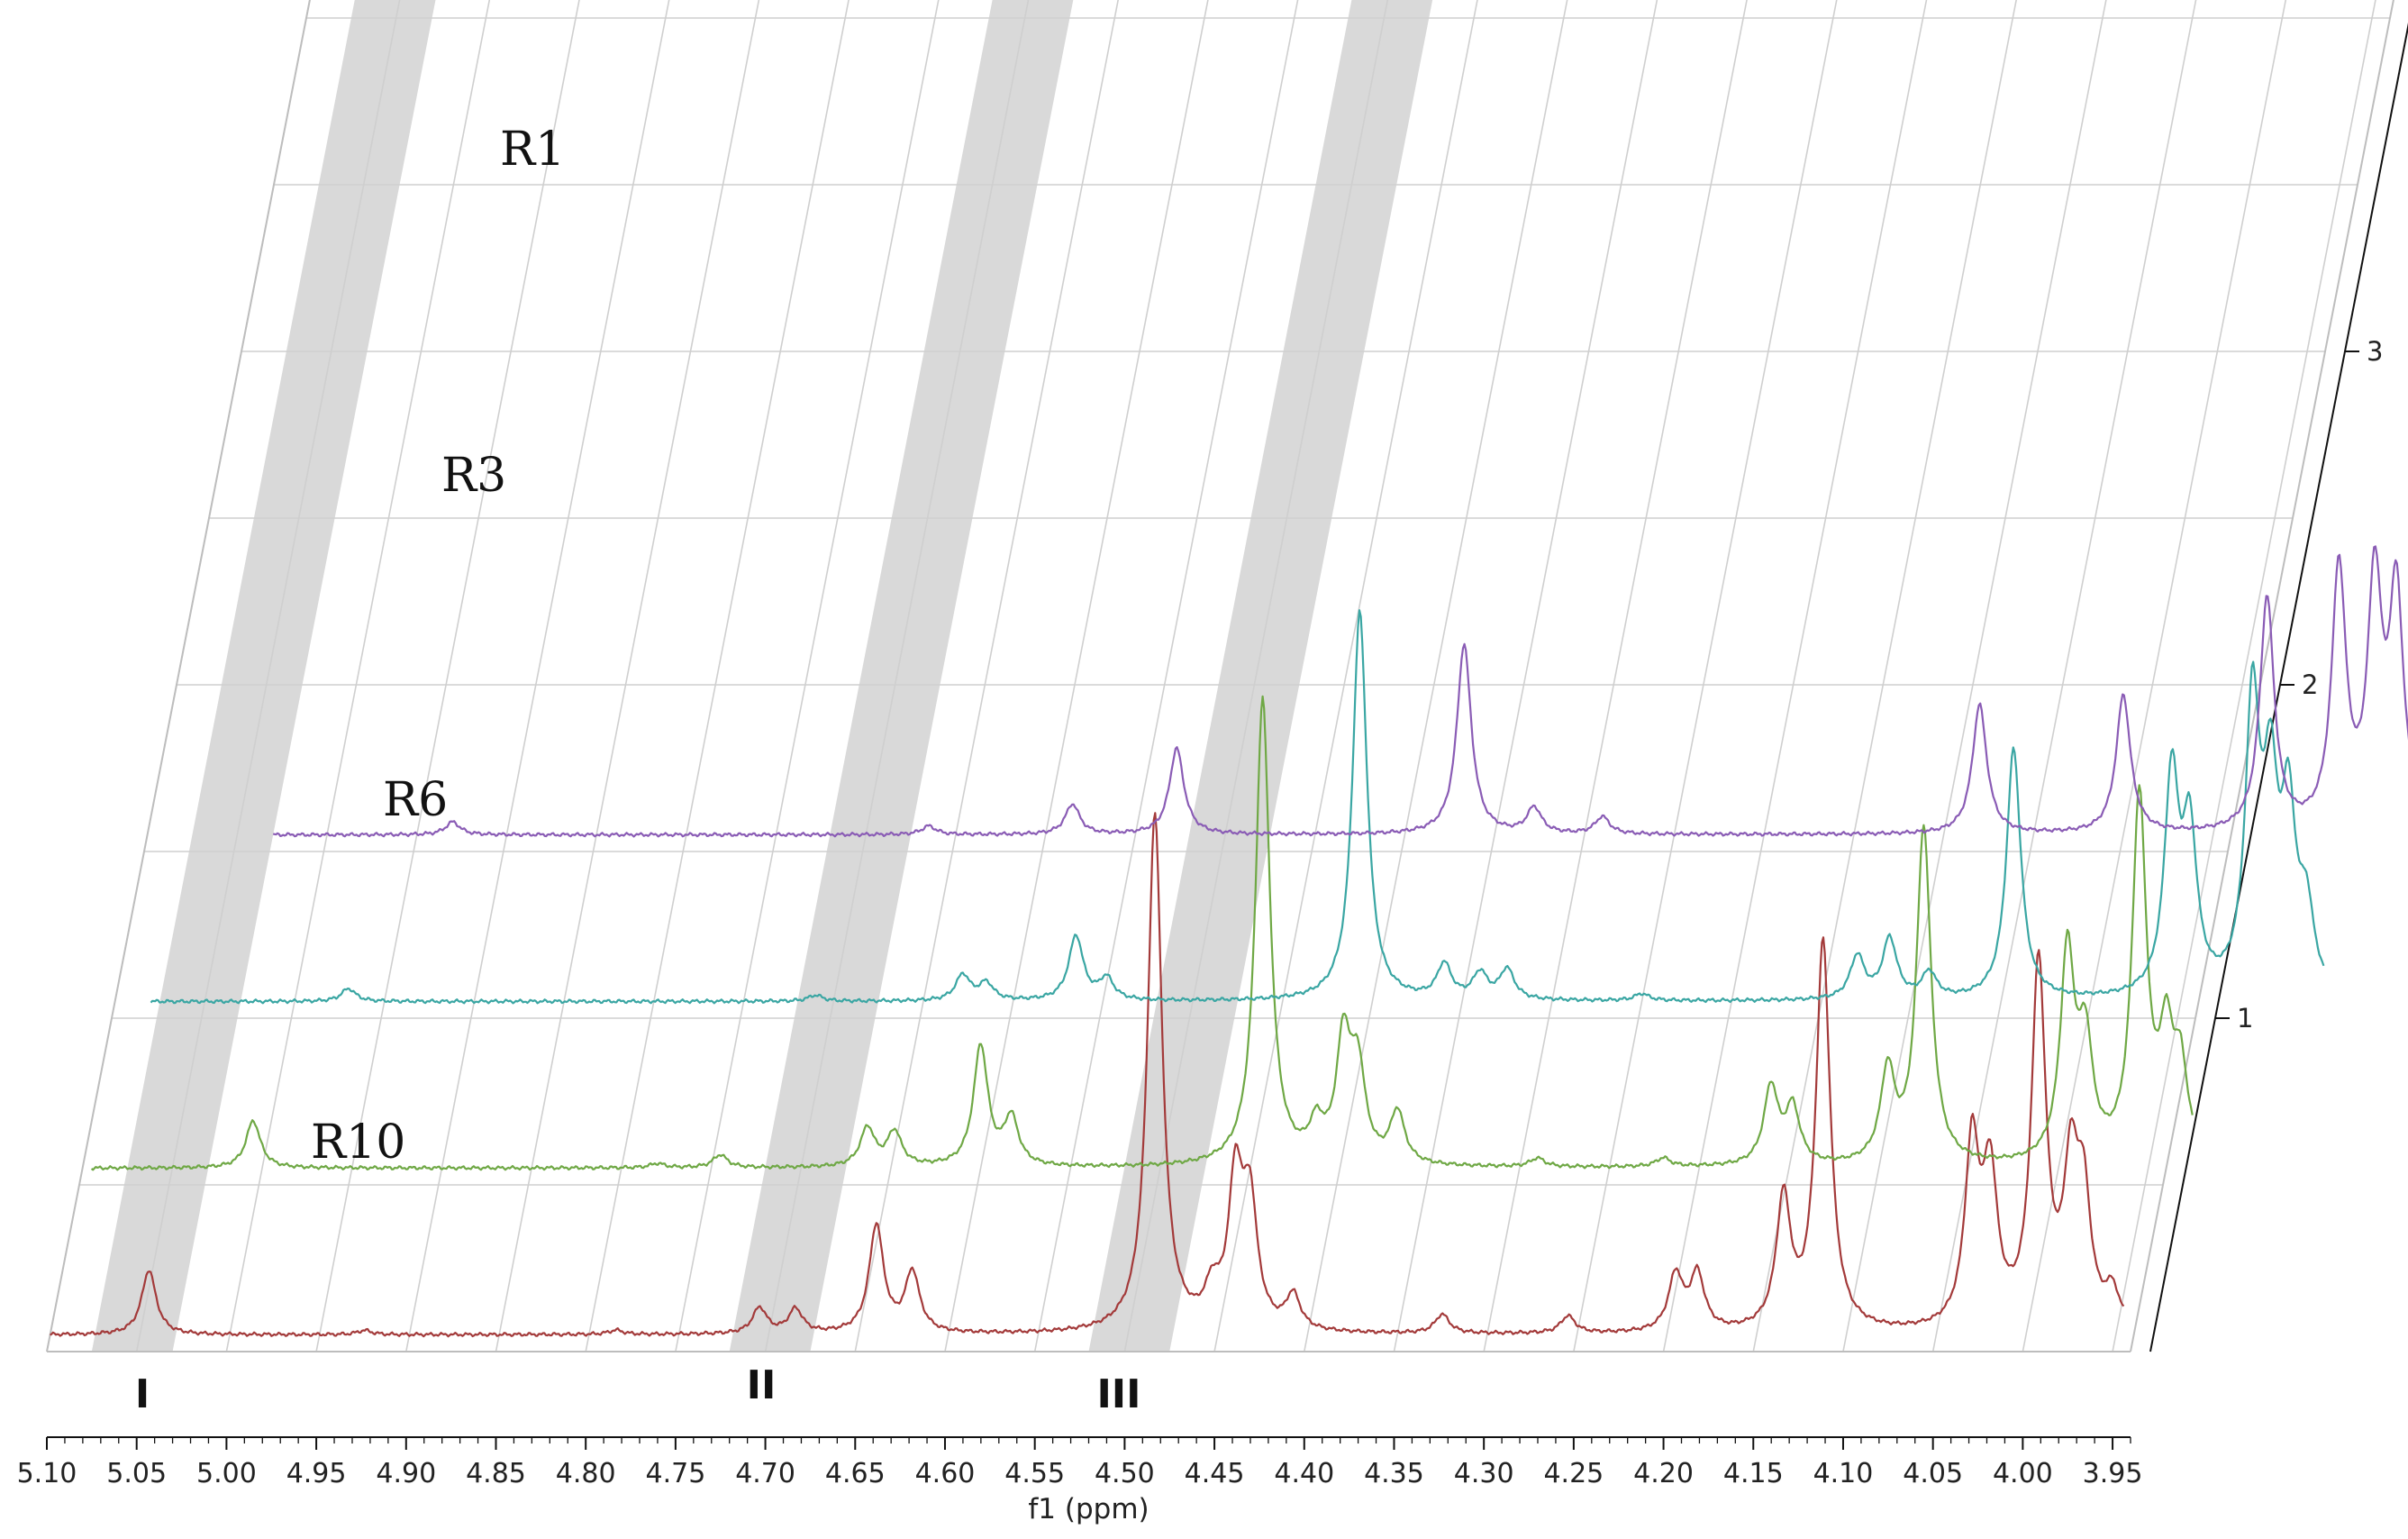 The height and width of the screenshot is (1539, 2408). I want to click on series-label-r3: R3, so click(474, 476).